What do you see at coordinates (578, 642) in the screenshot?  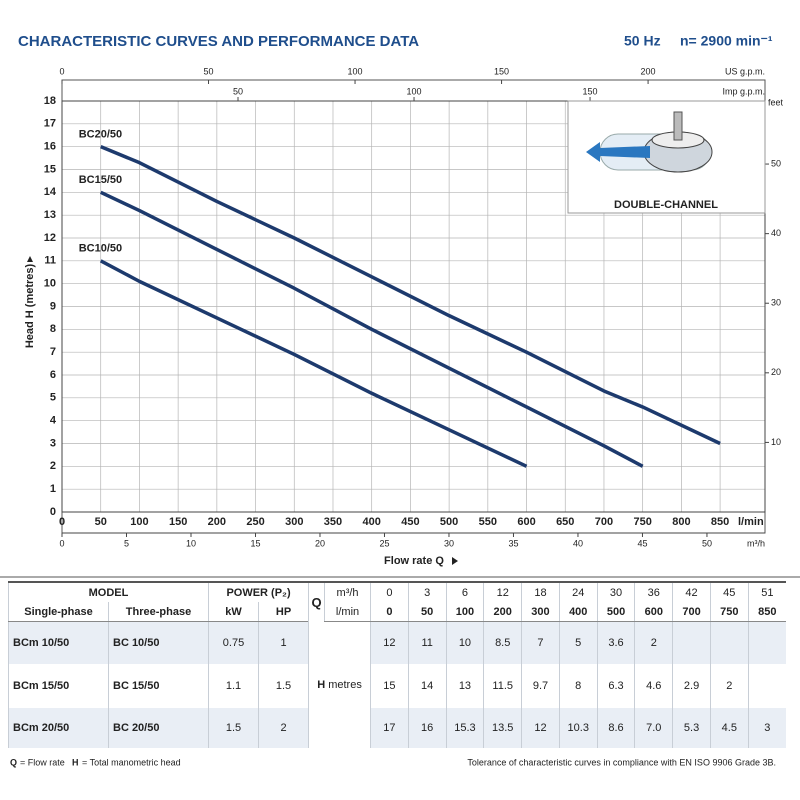 I see `head-value: 5` at bounding box center [578, 642].